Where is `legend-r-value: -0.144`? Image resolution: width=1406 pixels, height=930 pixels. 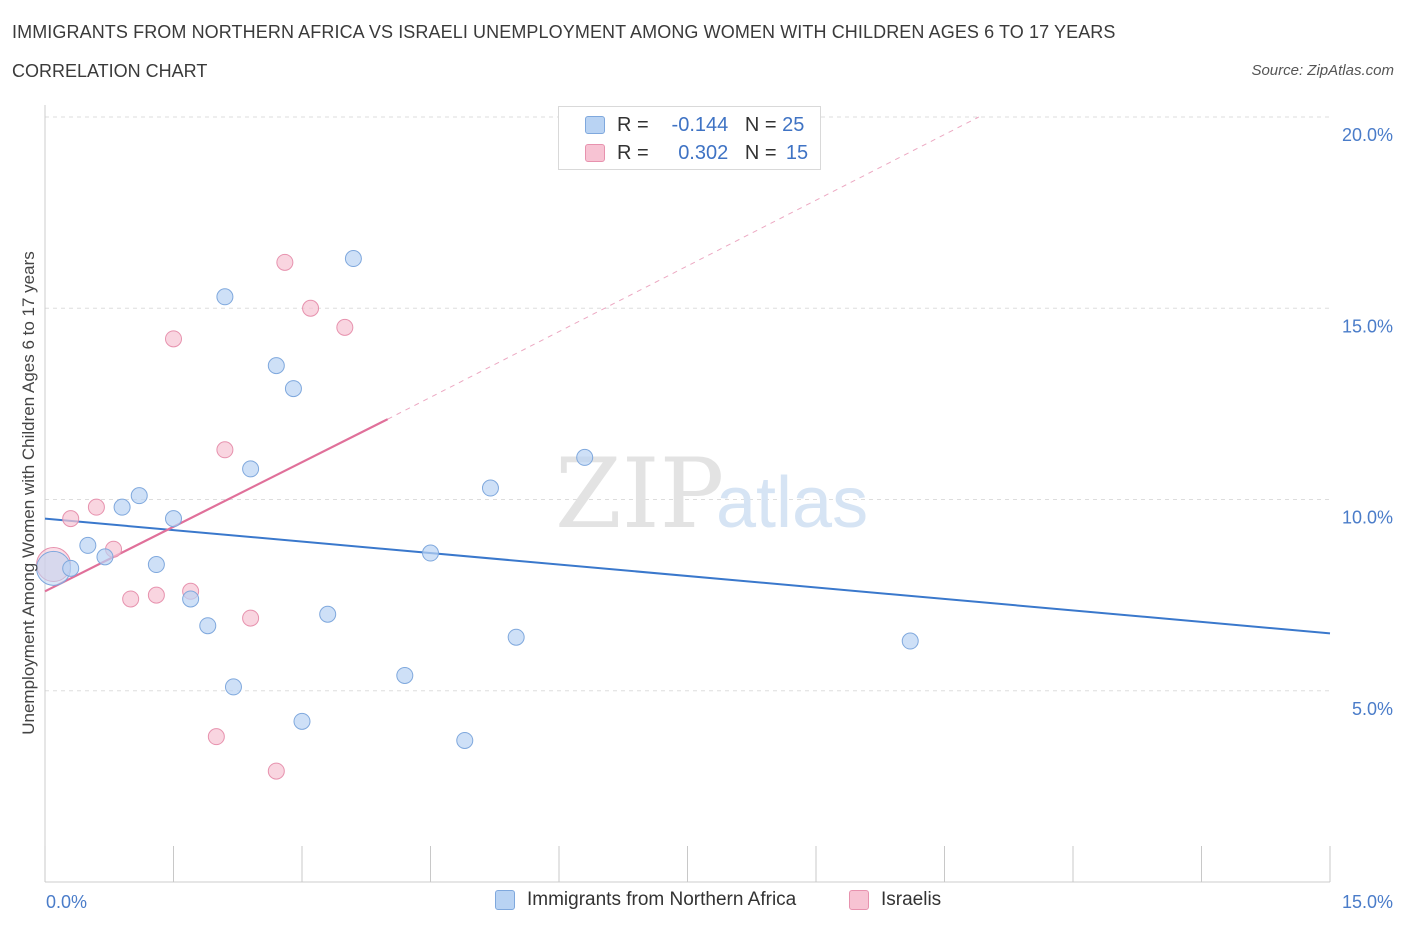
legend-r-value: -0.144 is located at coordinates (700, 124).